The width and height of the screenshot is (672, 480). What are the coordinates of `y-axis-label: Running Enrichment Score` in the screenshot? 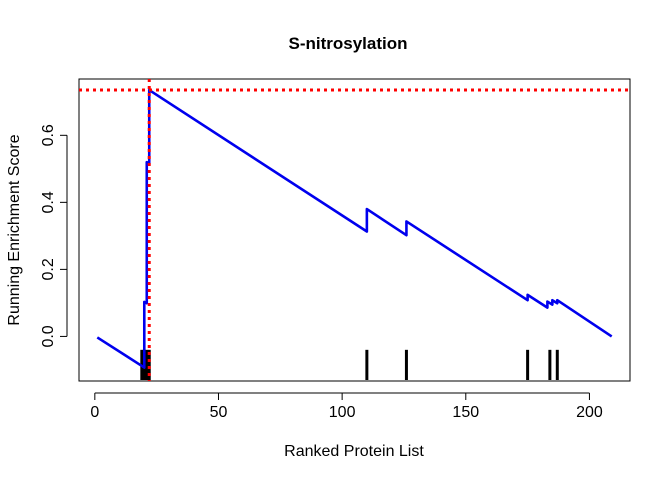 It's located at (14, 229).